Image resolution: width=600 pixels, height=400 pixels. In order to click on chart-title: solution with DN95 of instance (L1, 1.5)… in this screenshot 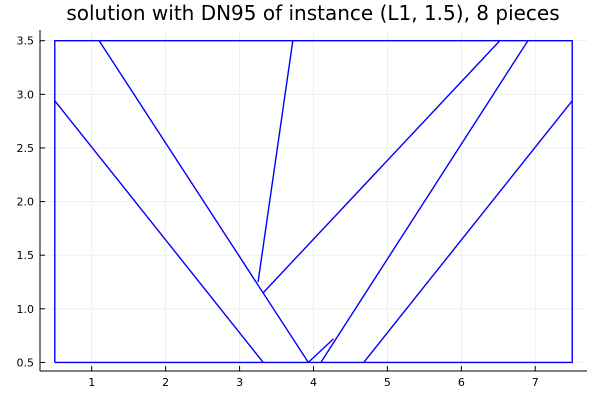, I will do `click(312, 13)`.